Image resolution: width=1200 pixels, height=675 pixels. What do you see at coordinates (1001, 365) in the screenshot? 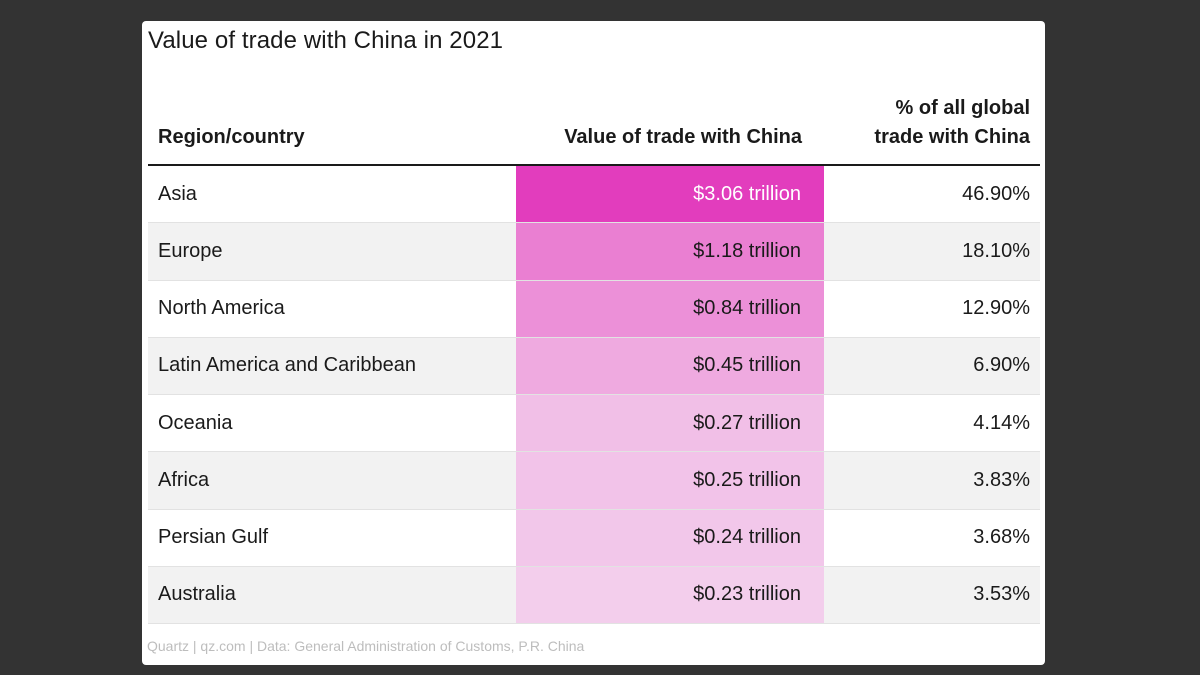
I see `pct-cell: 6.90%` at bounding box center [1001, 365].